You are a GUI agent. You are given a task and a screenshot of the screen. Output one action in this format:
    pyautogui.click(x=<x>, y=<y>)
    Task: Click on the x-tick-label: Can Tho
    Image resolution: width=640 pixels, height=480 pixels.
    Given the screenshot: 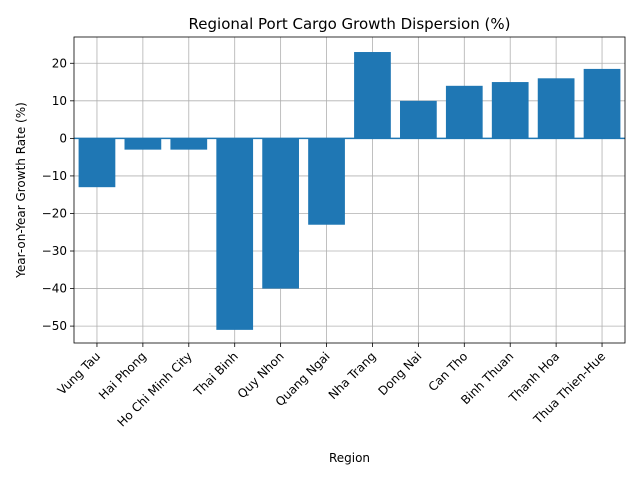 What is the action you would take?
    pyautogui.click(x=448, y=371)
    